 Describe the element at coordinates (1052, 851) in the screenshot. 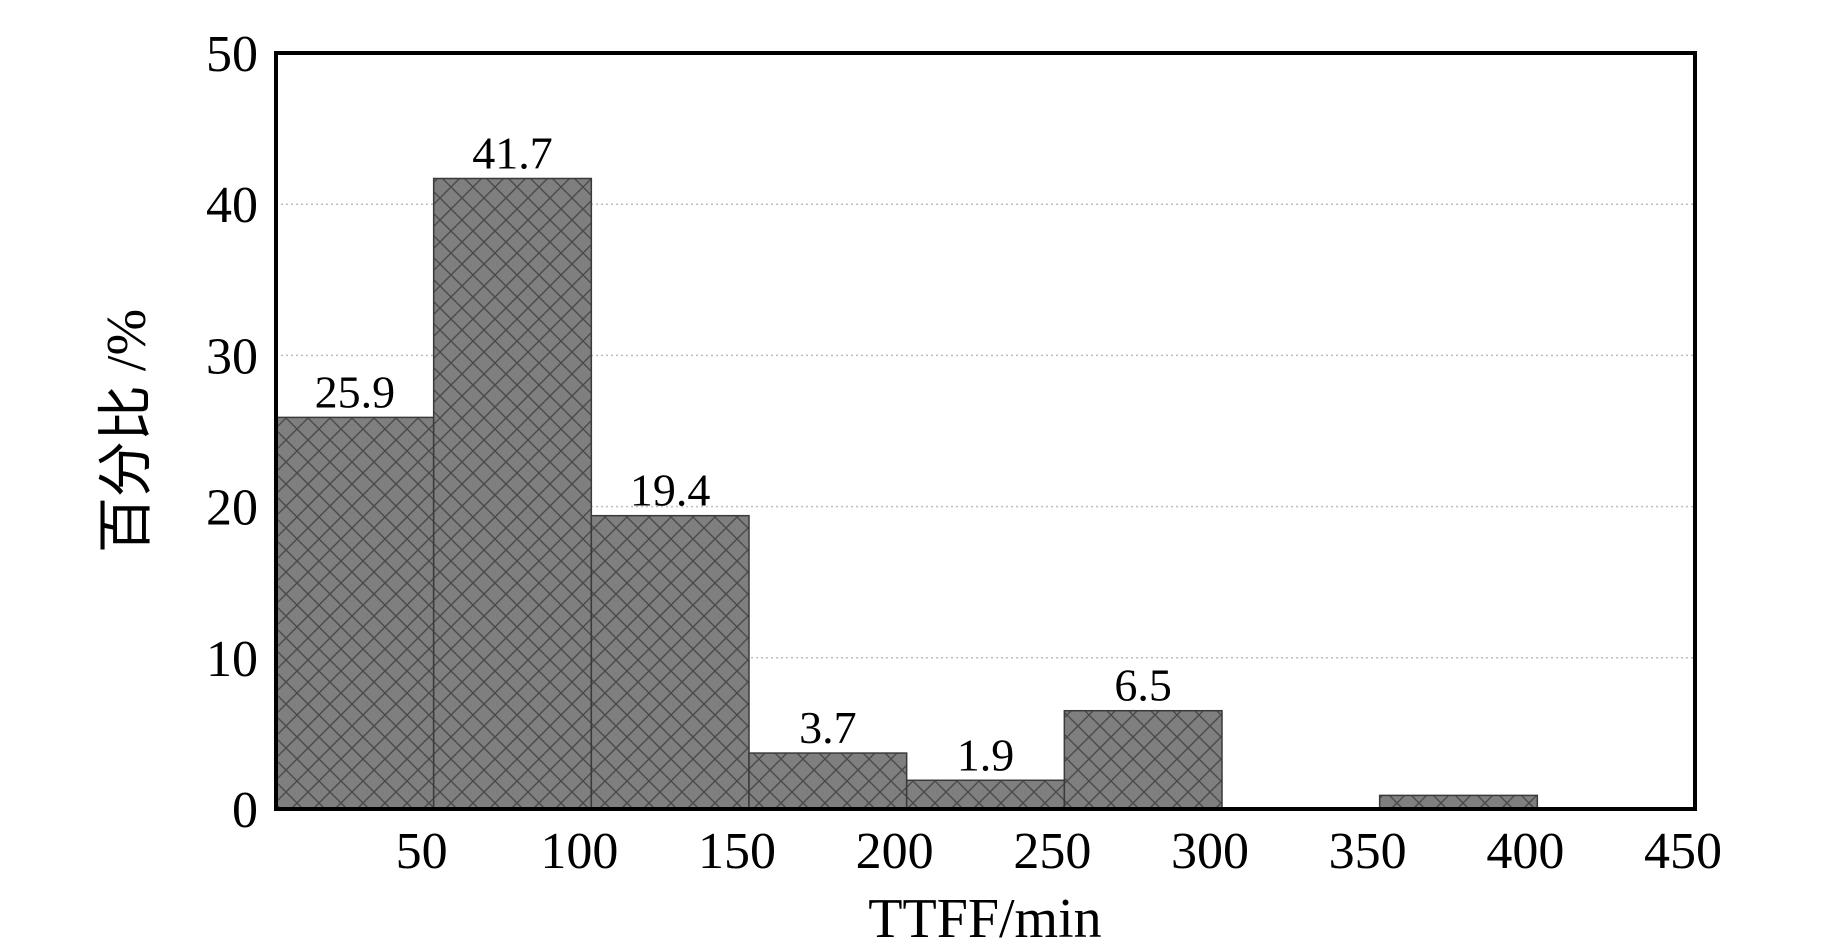

I see `x-tick-label: 250` at that location.